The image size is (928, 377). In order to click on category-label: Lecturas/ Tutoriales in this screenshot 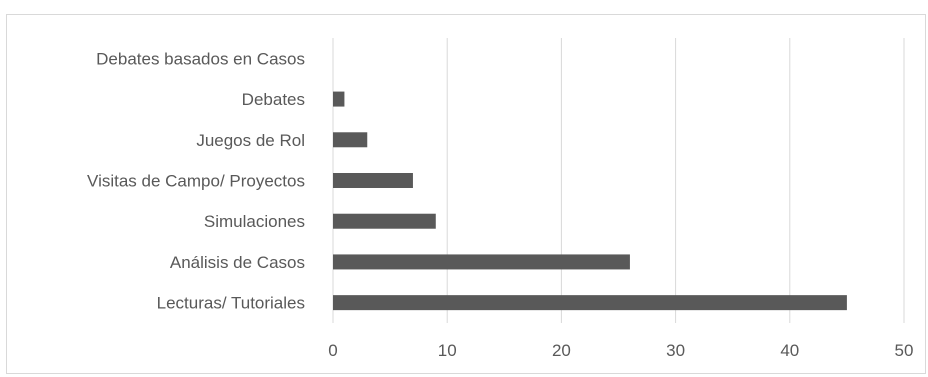, I will do `click(231, 303)`.